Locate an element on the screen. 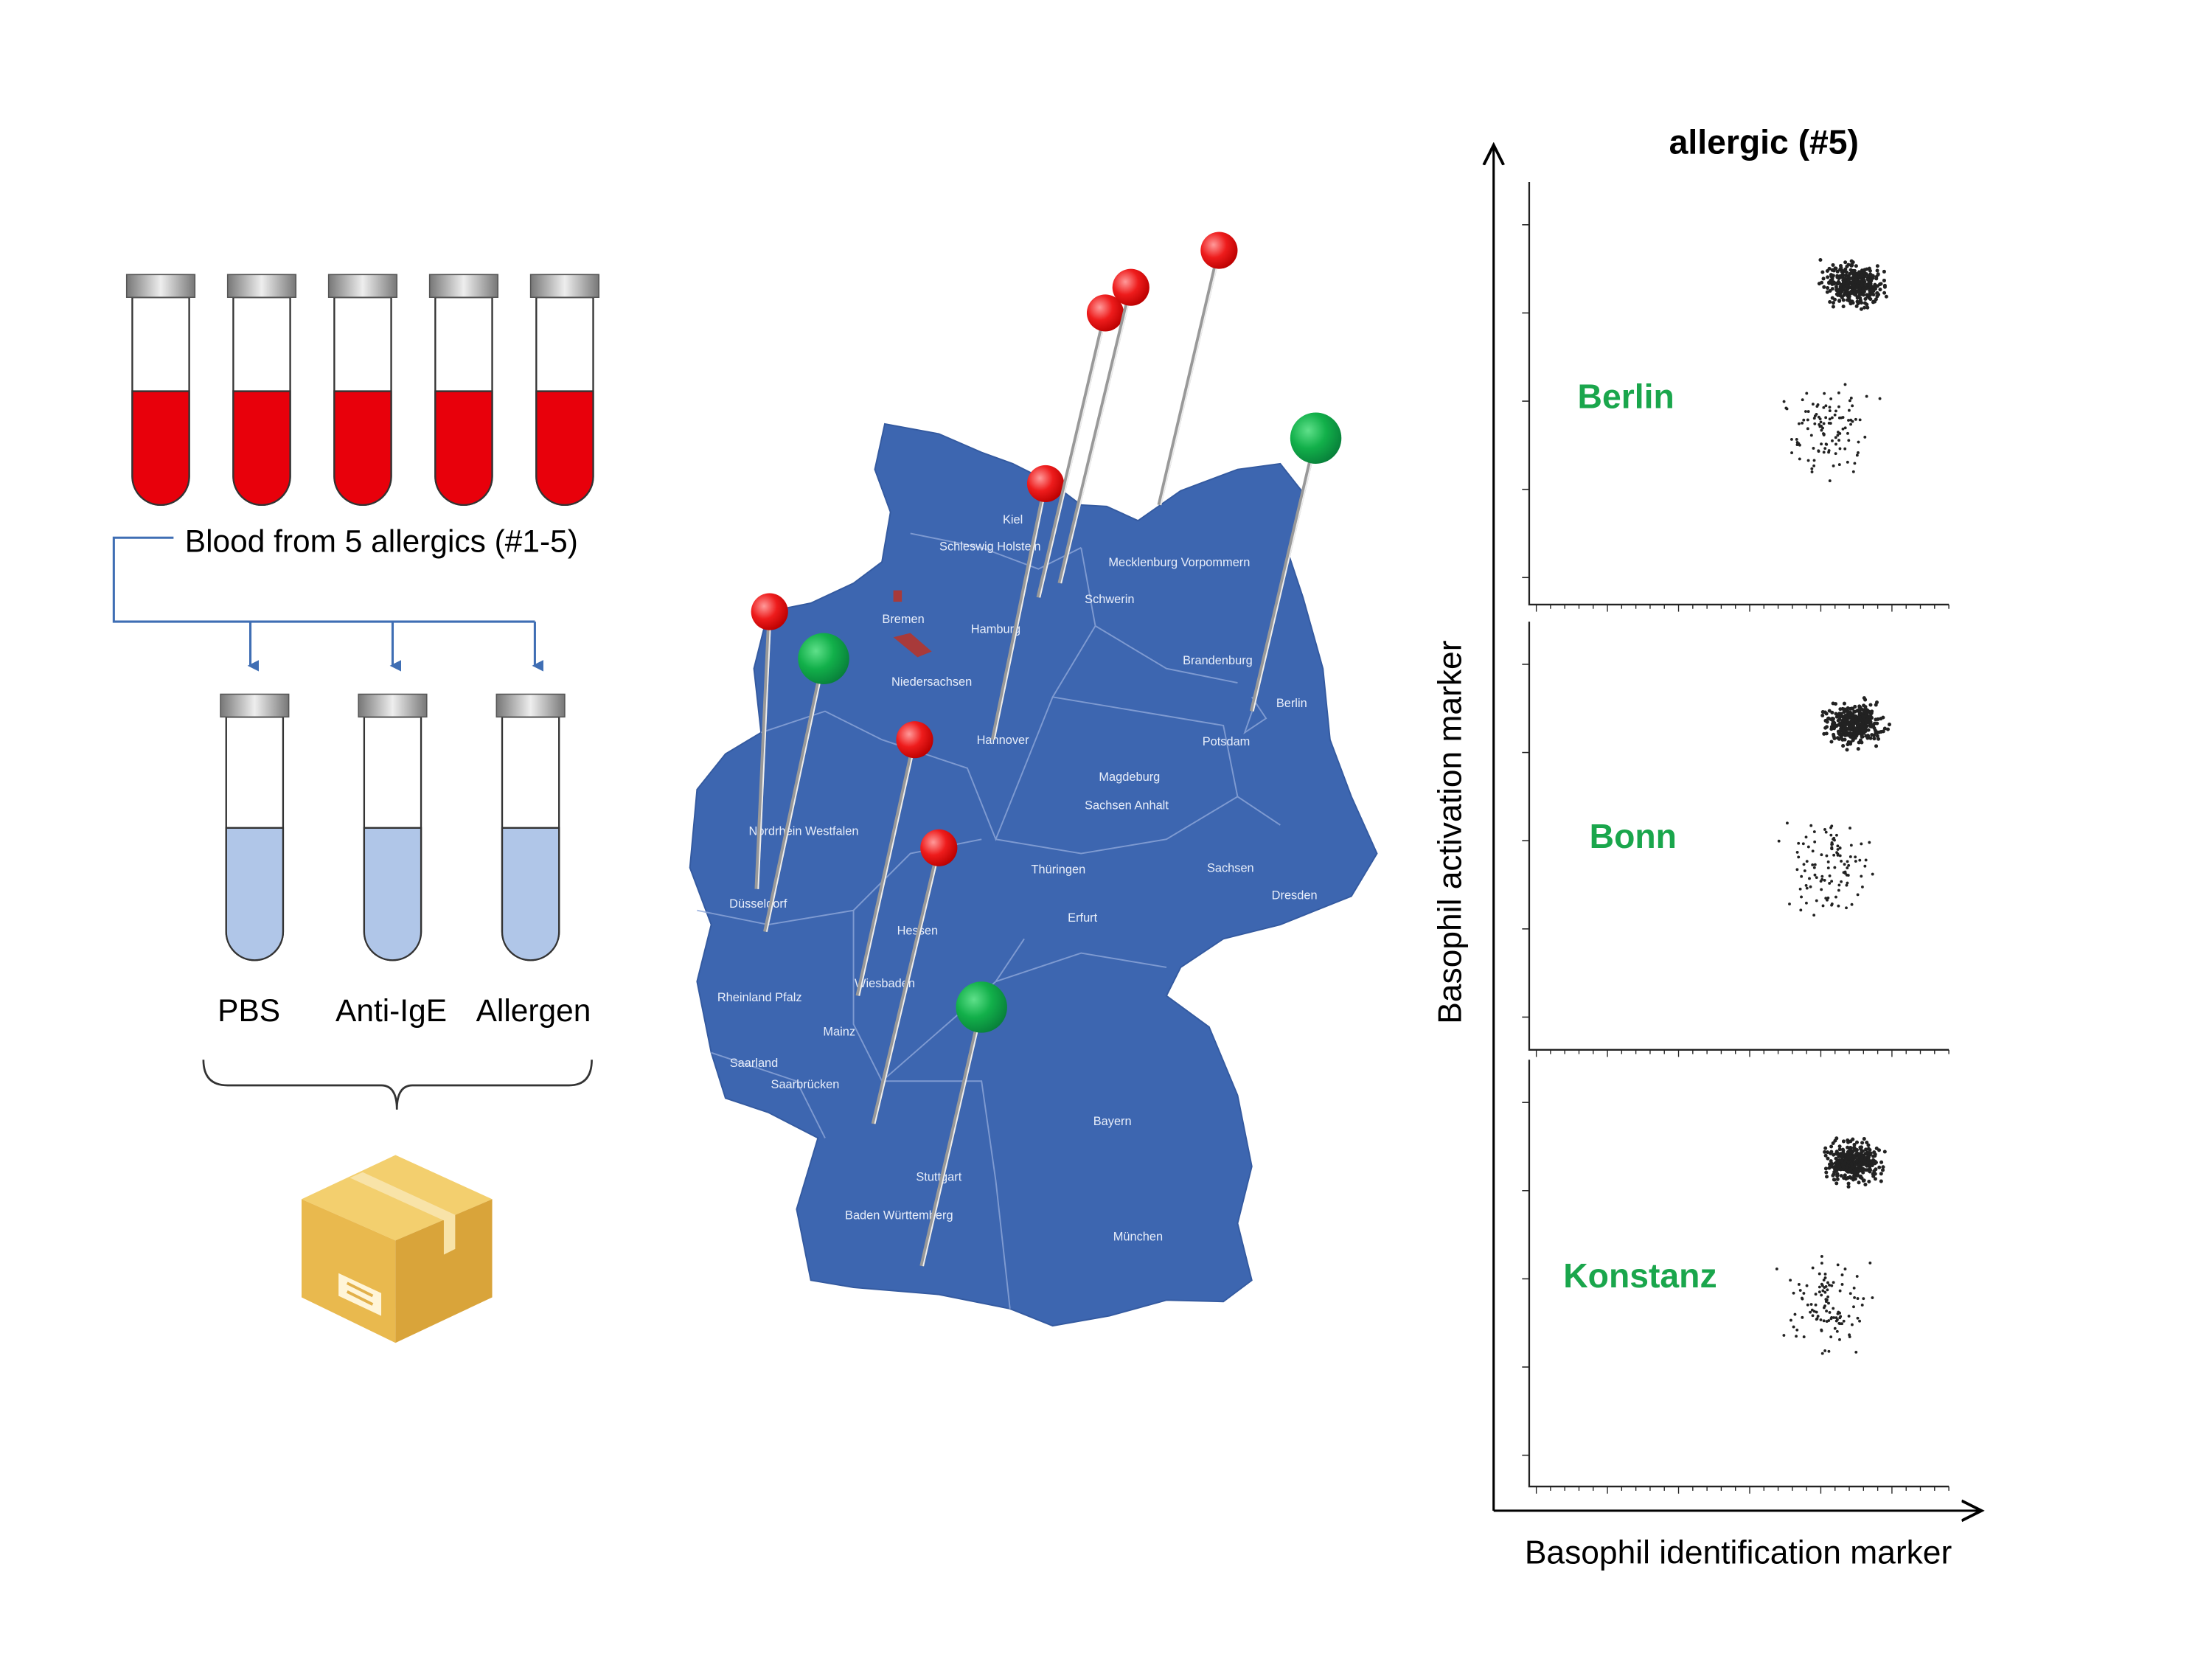 The image size is (2212, 1659). map-label: Bayern is located at coordinates (1112, 1121).